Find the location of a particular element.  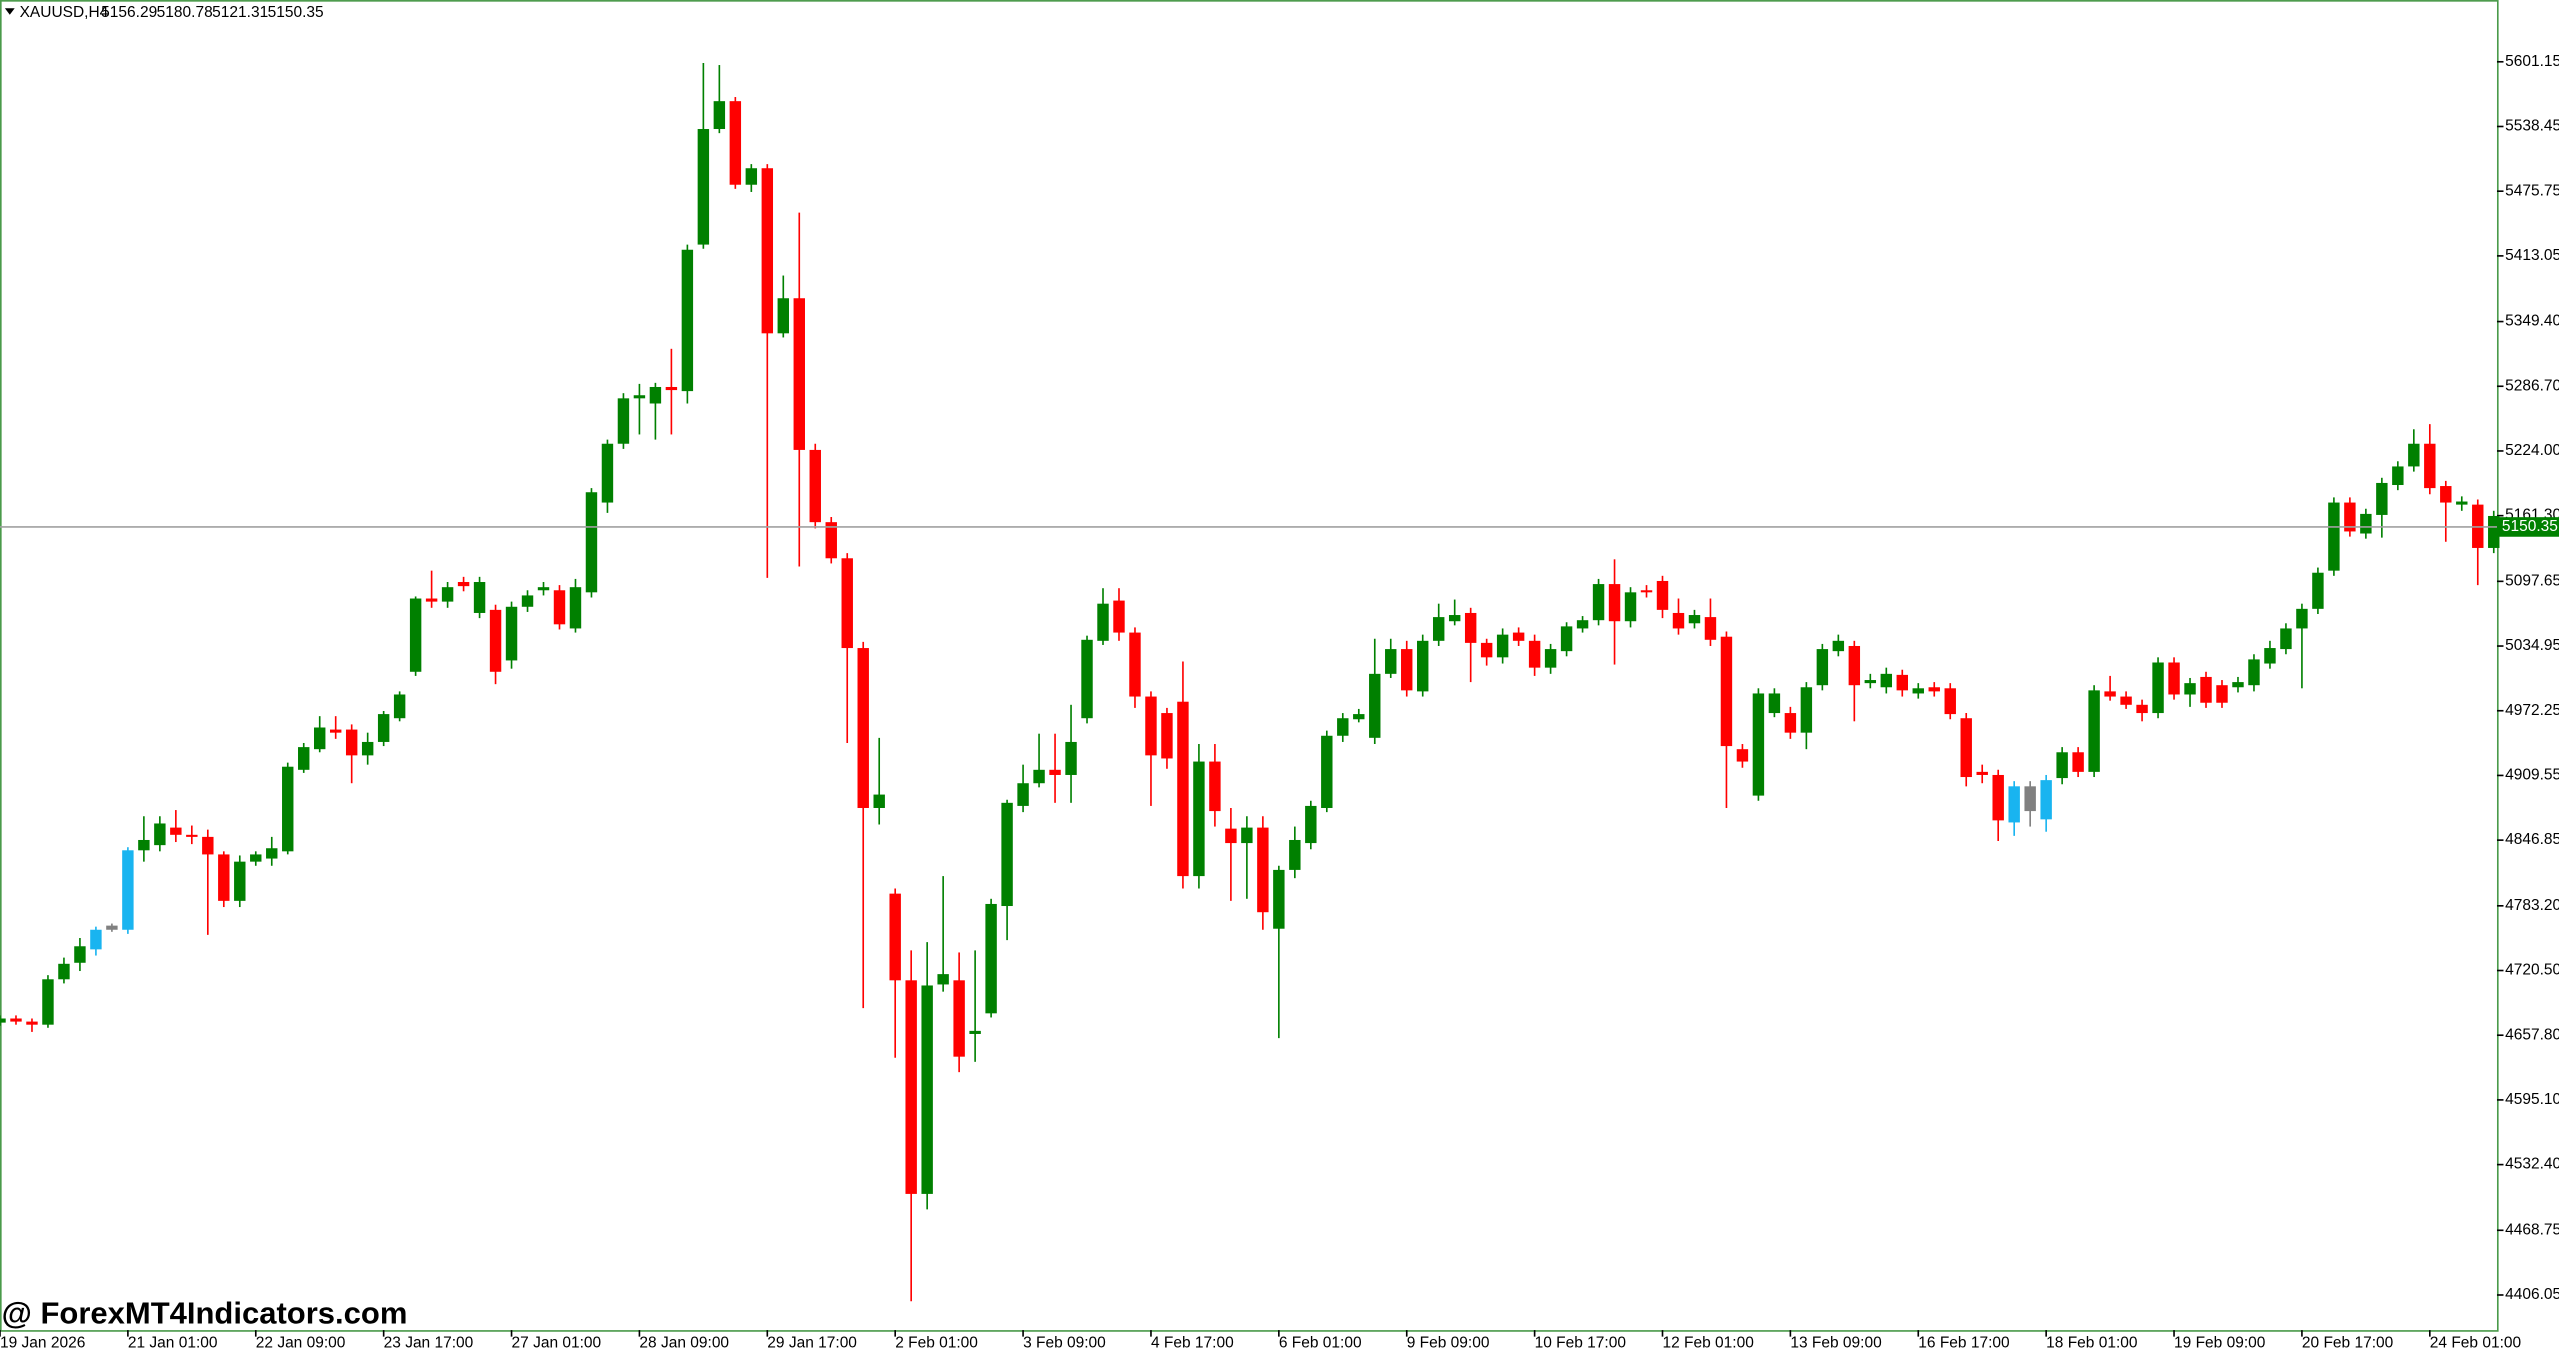

y-tick-label: 5413.05 is located at coordinates (2532, 255).